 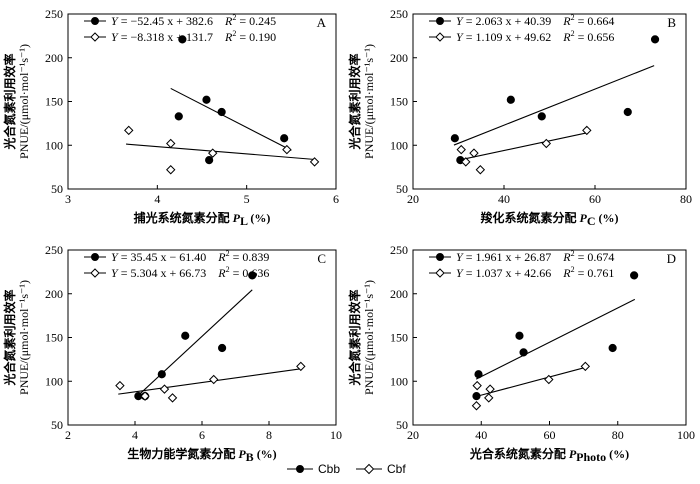 I want to click on y-tick-label-a: 200, so click(x=54, y=58).